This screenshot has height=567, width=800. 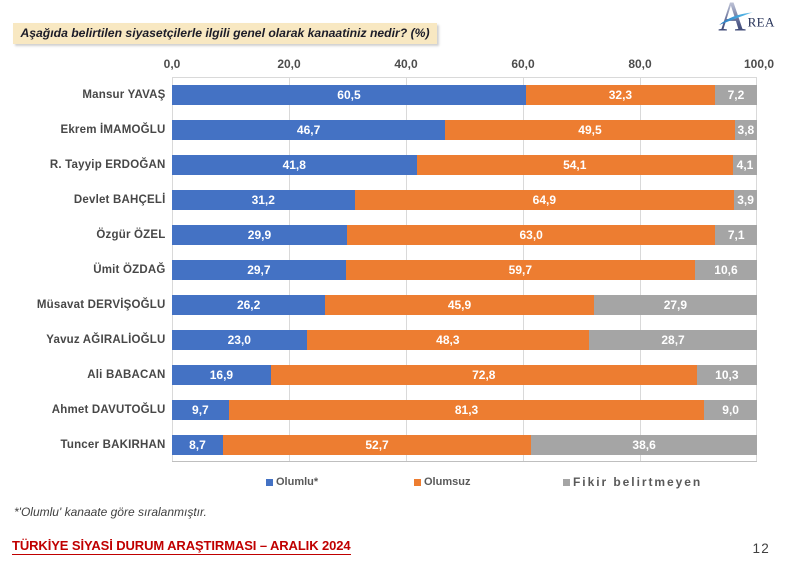 What do you see at coordinates (761, 21) in the screenshot?
I see `svg-text: REA` at bounding box center [761, 21].